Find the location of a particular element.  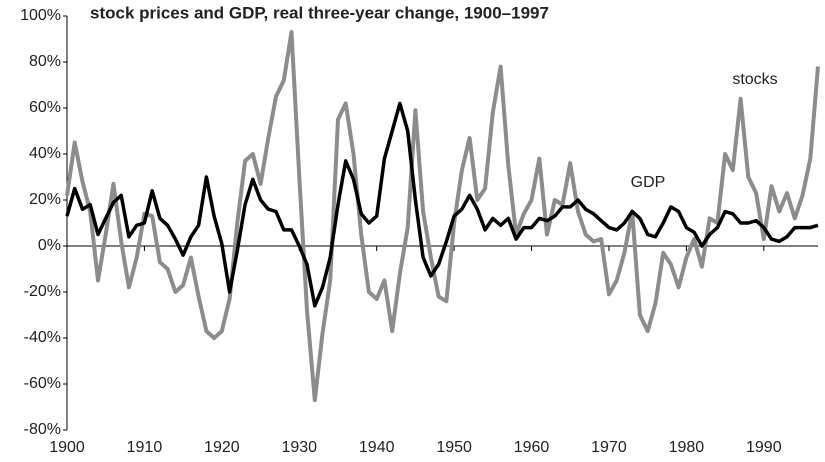

y-tick-label: -80% is located at coordinates (42, 429).